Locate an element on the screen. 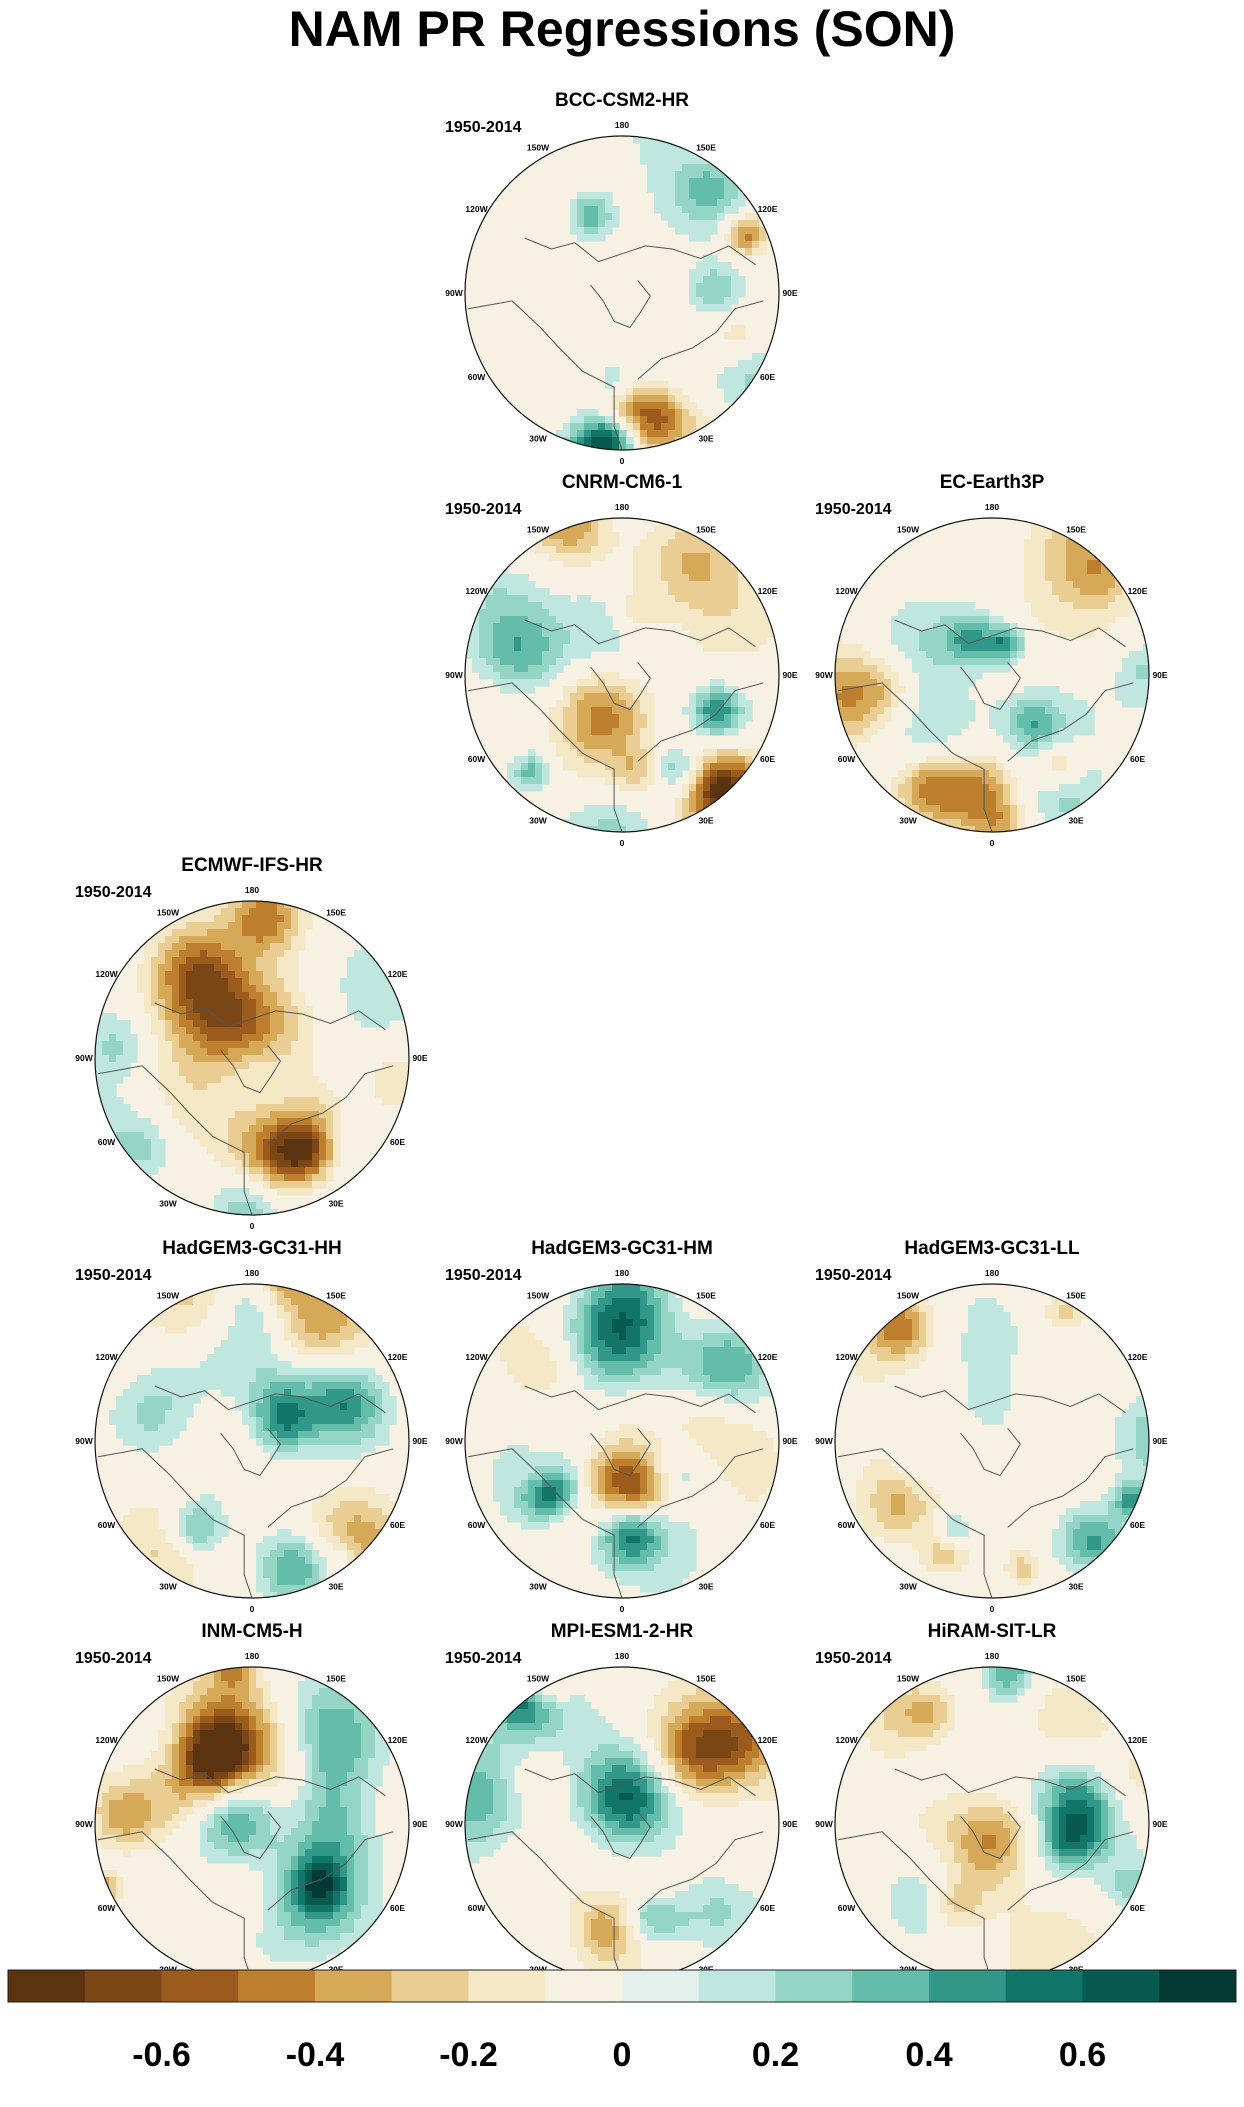 This screenshot has width=1244, height=2107. panel-title: HadGEM3-GC31-HM is located at coordinates (622, 1248).